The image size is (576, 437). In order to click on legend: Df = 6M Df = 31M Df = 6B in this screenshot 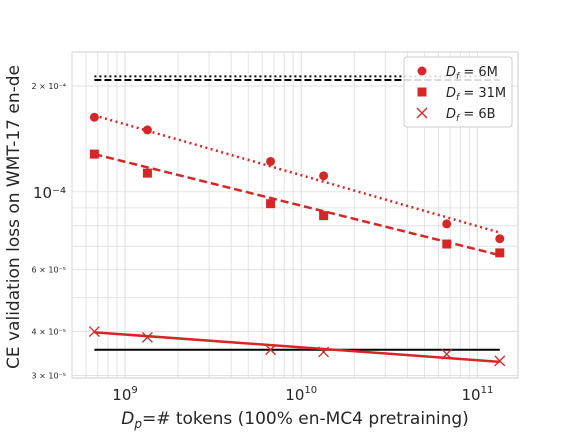, I will do `click(458, 92)`.